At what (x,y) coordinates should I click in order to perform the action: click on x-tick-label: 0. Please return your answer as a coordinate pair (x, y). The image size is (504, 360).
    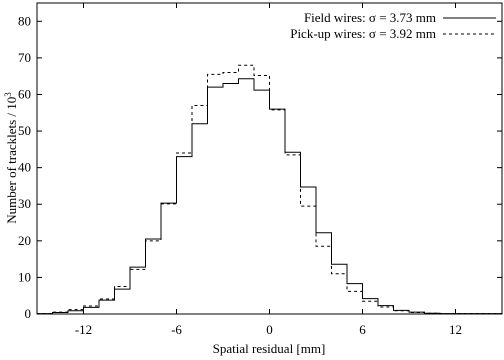
    Looking at the image, I should click on (269, 329).